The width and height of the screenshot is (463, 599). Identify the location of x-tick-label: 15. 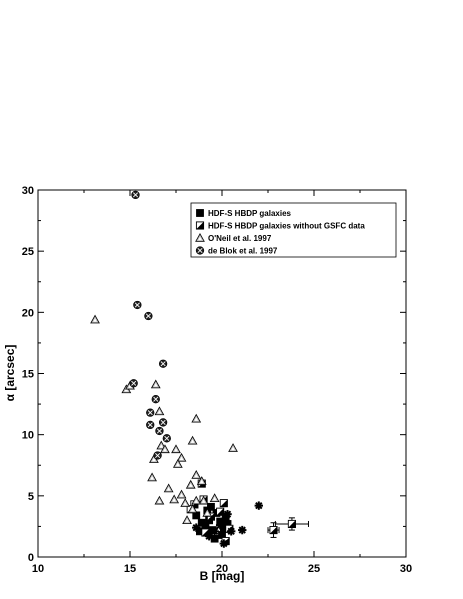
(130, 569).